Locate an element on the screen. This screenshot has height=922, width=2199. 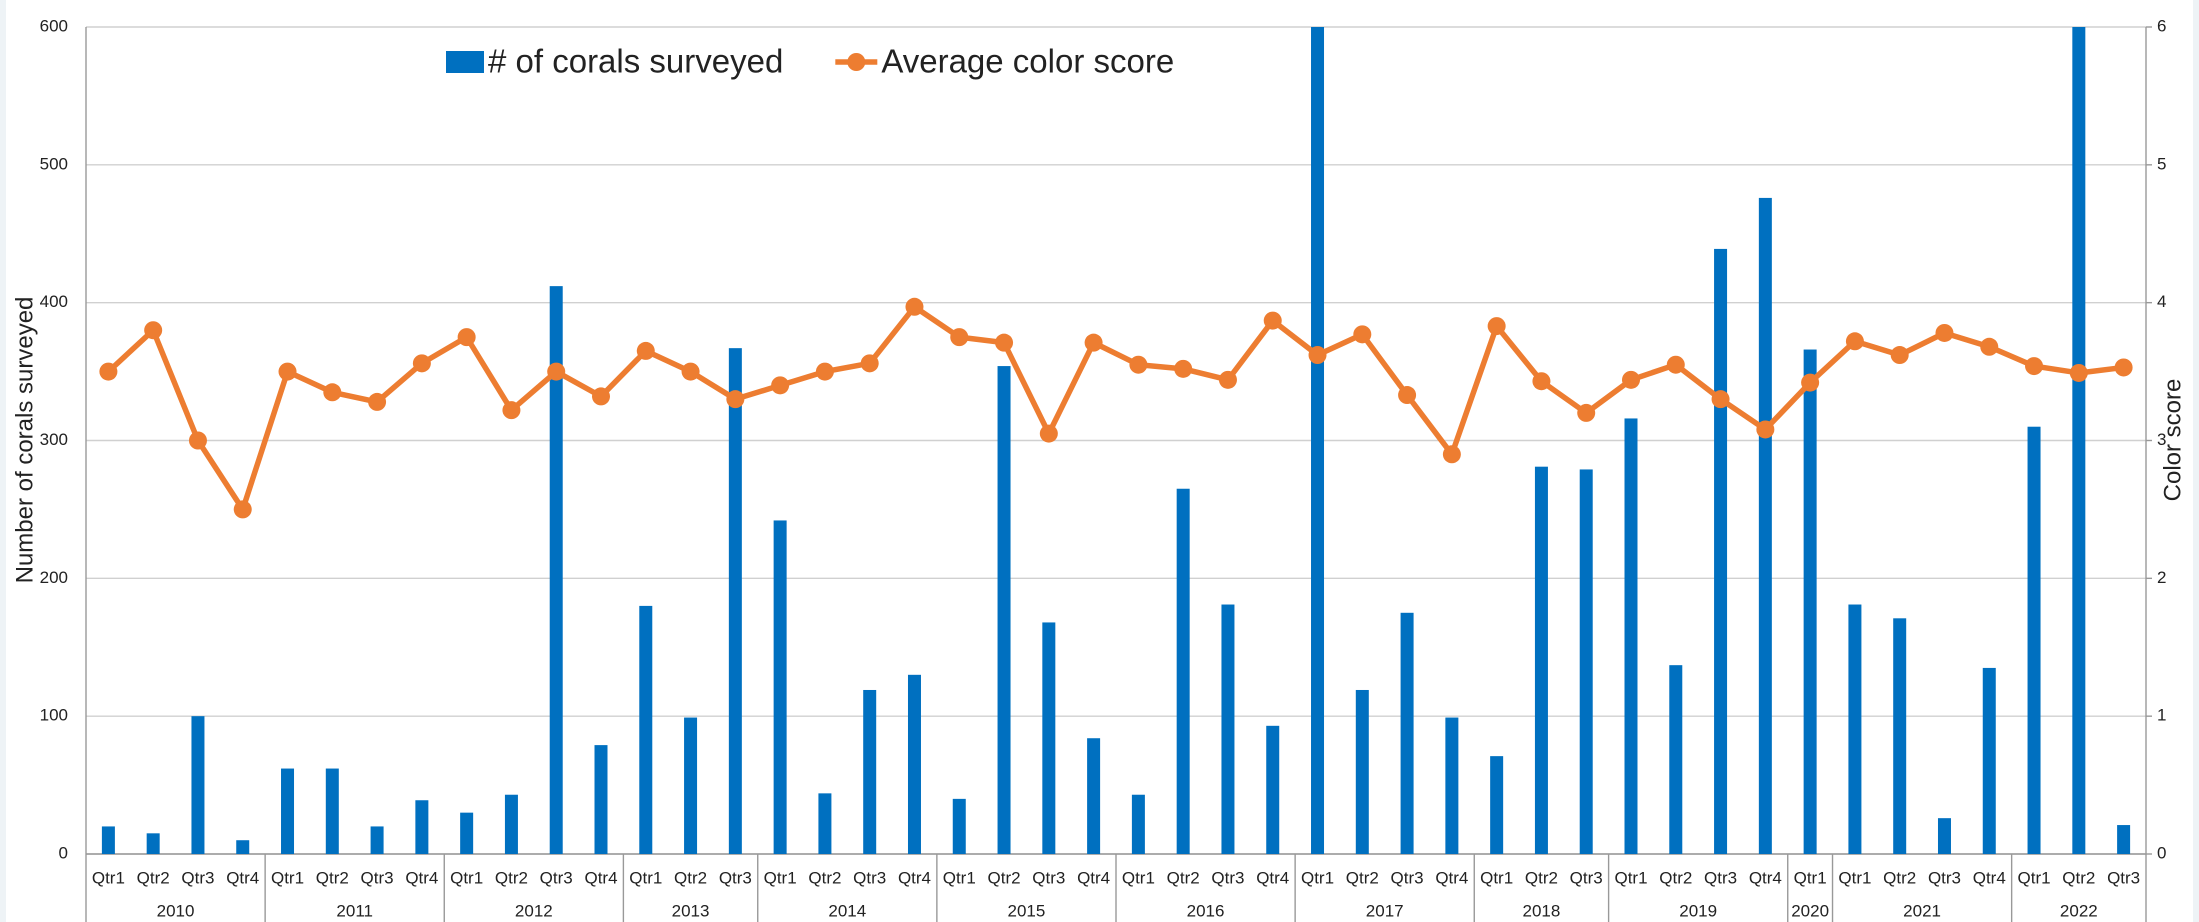
legend-label: Average color score is located at coordinates (1027, 61).